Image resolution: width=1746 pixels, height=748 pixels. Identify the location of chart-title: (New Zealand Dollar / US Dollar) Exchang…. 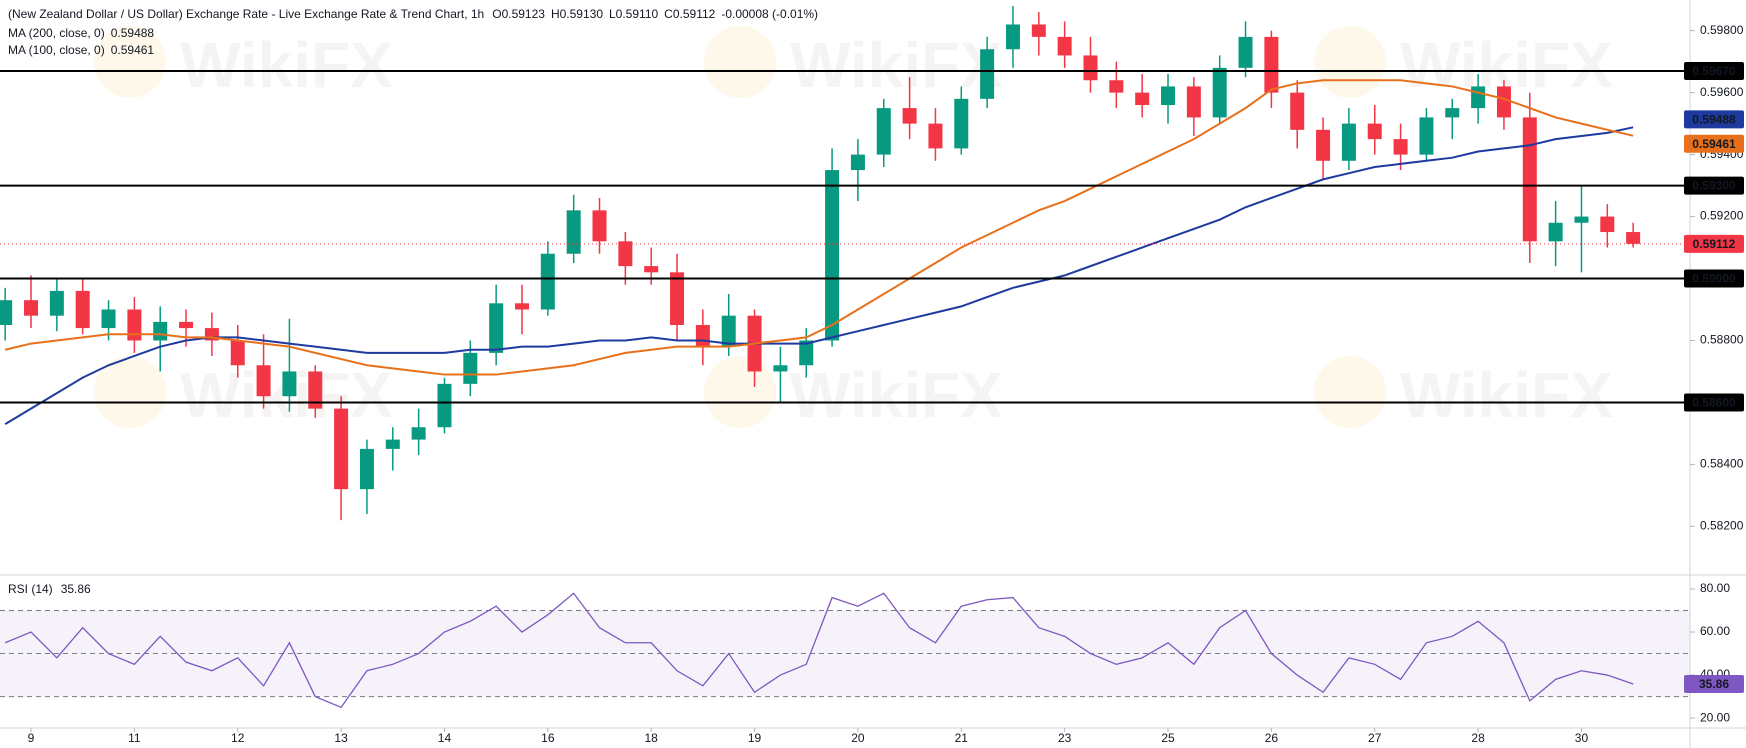
(246, 14).